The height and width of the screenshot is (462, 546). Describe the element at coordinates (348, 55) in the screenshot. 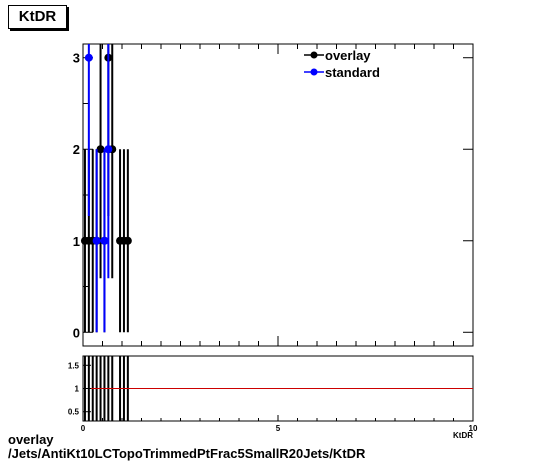

I see `legend-label-overlay: overlay` at that location.